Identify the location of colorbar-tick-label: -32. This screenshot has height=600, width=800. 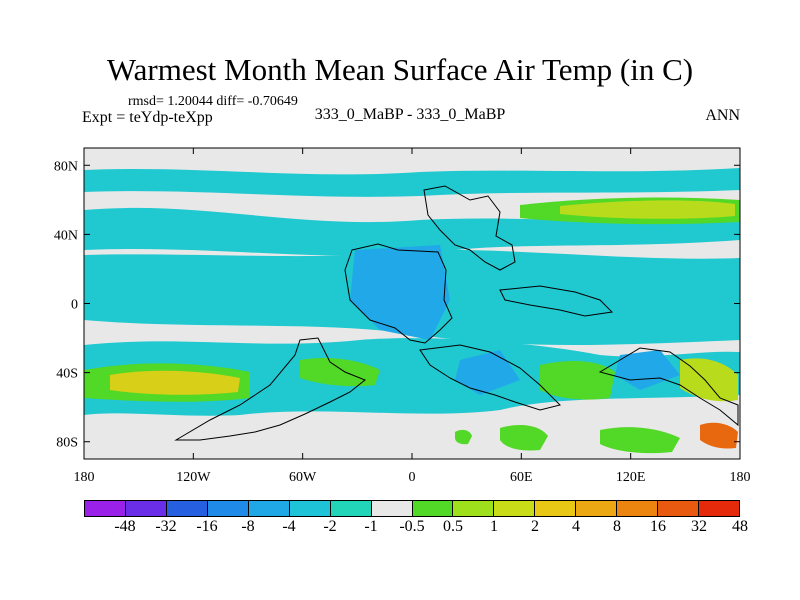
(166, 526).